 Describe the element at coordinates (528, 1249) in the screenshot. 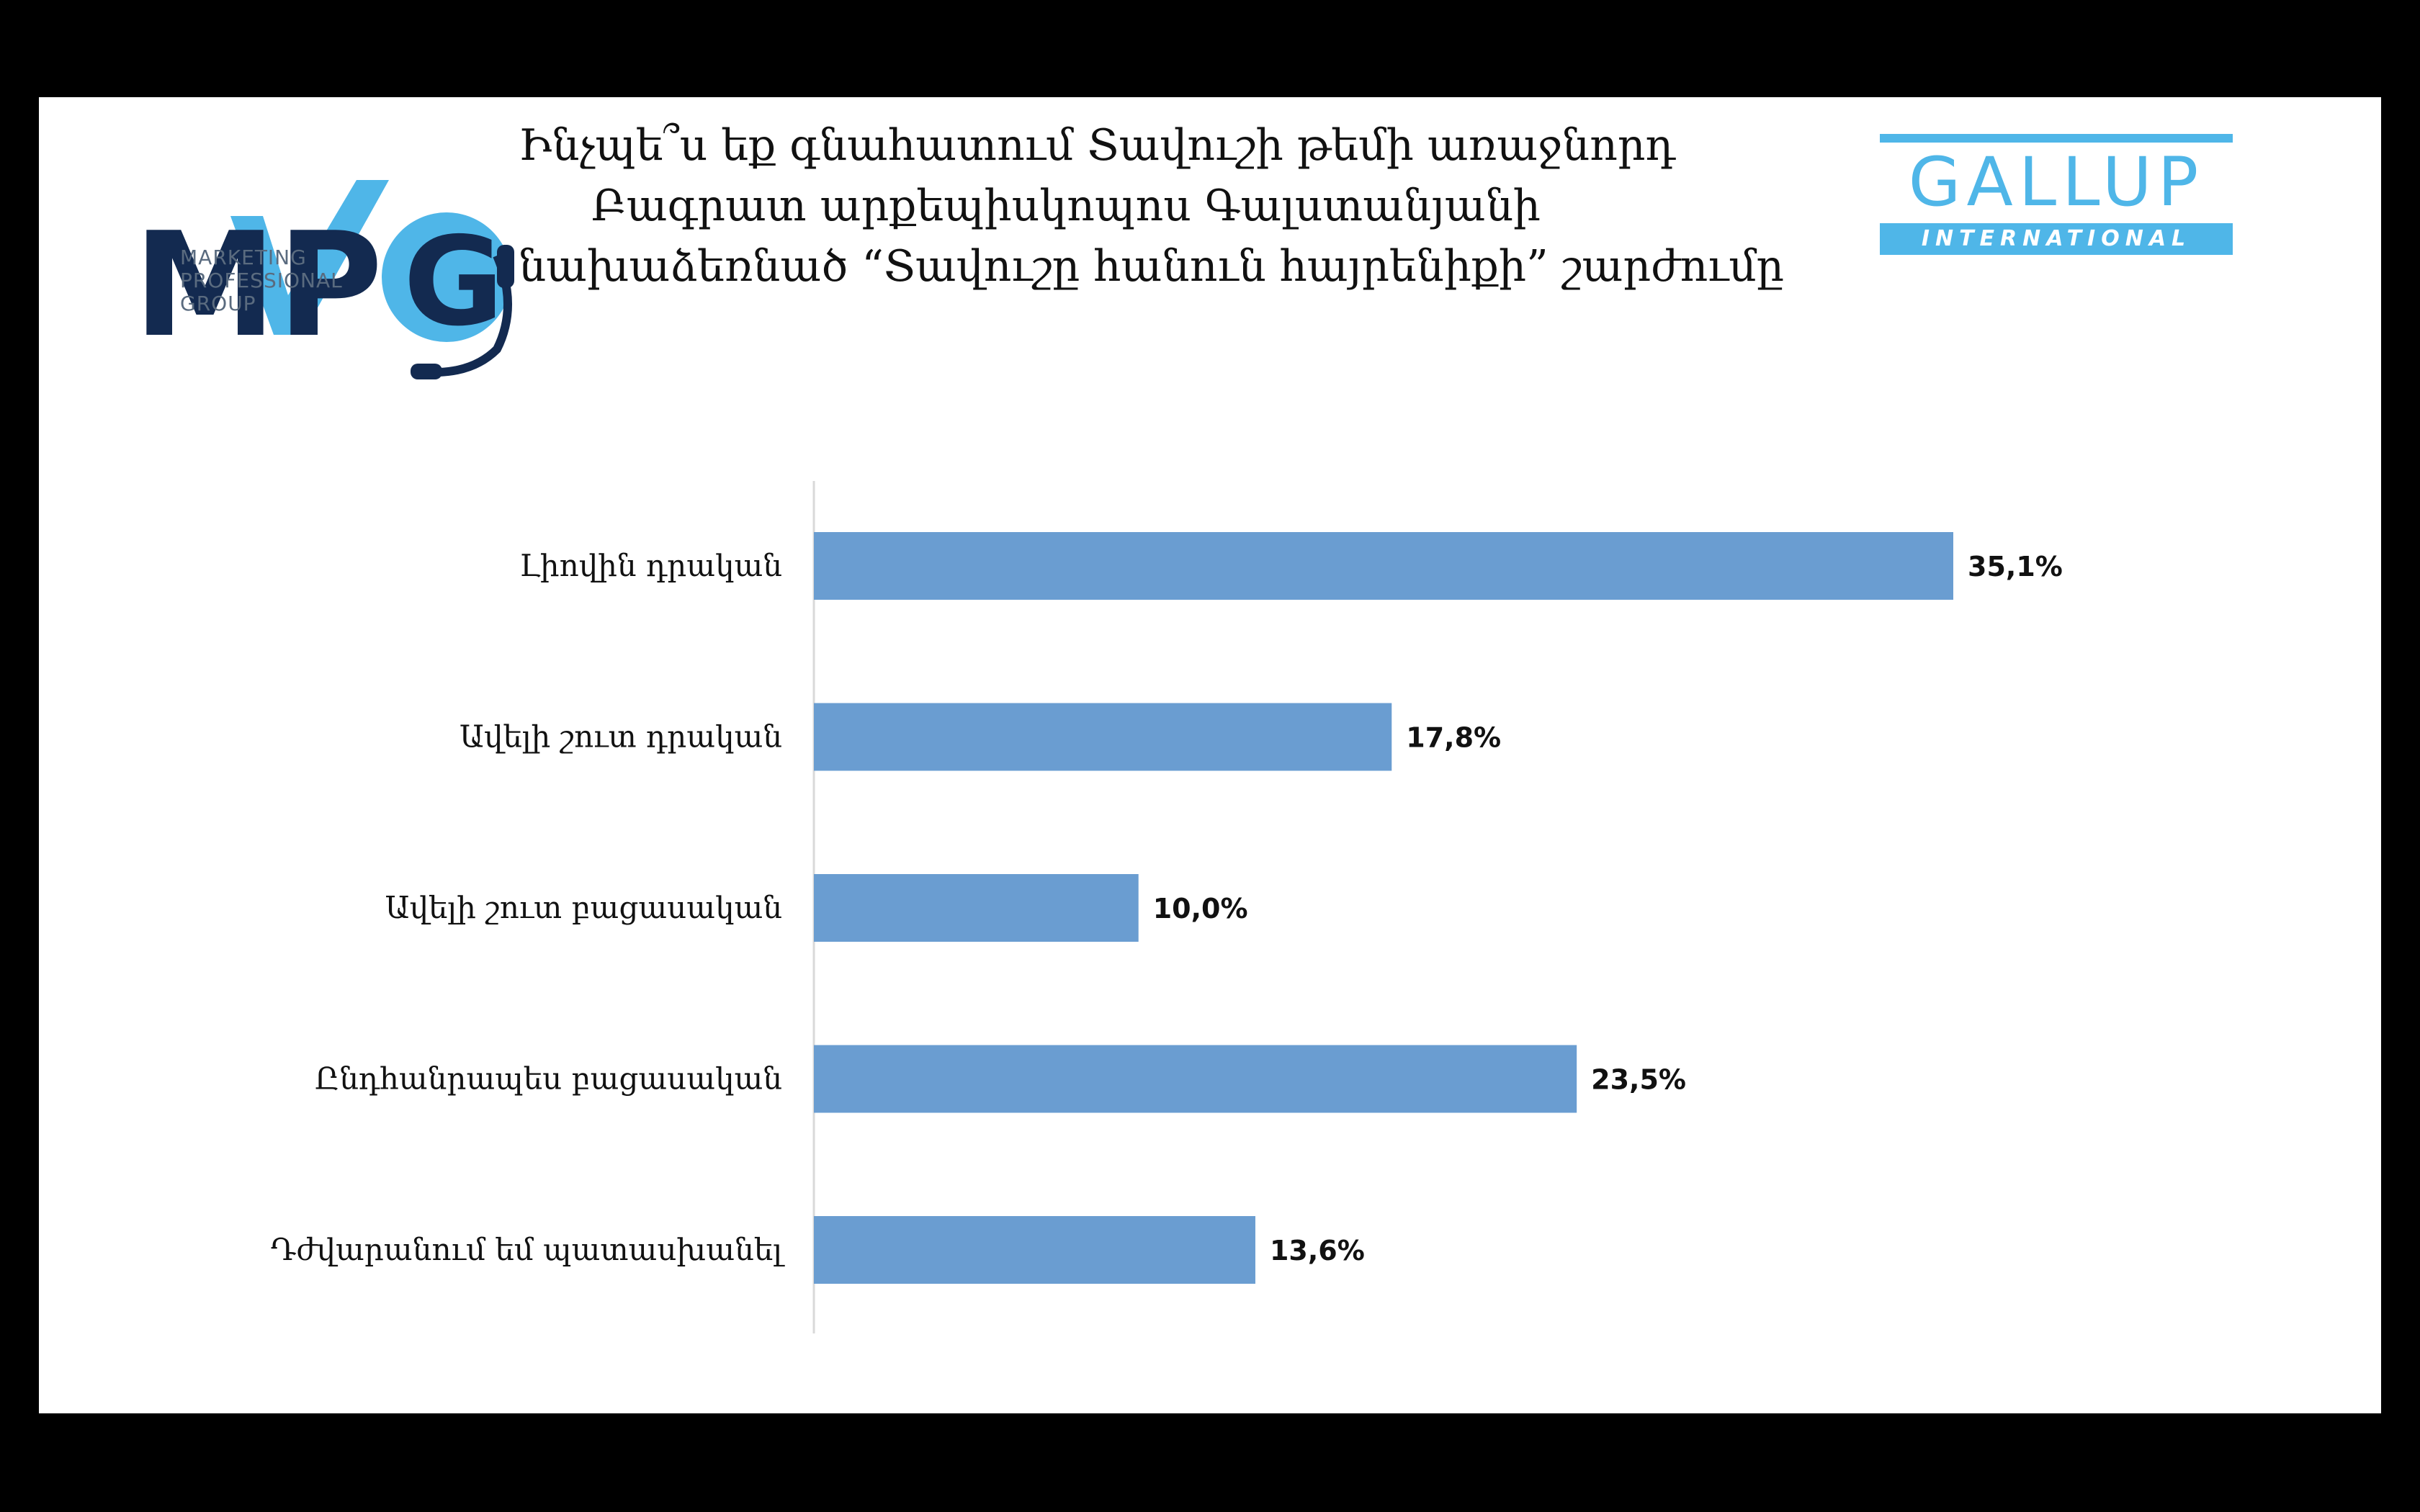

I see `category-label-4: Դժվարանում եմ պատասխանել` at that location.